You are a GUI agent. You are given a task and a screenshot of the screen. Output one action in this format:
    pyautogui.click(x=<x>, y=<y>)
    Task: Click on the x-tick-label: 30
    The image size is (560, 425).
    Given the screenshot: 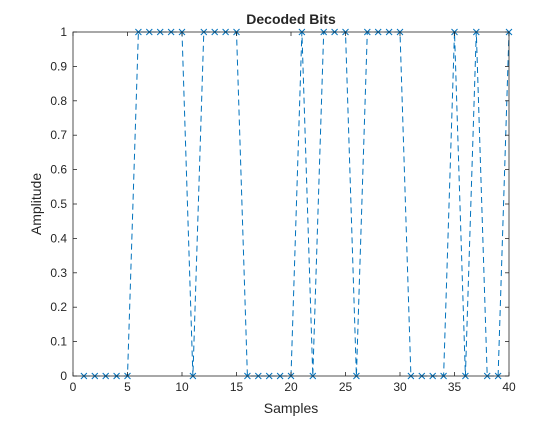 What is the action you would take?
    pyautogui.click(x=400, y=387)
    